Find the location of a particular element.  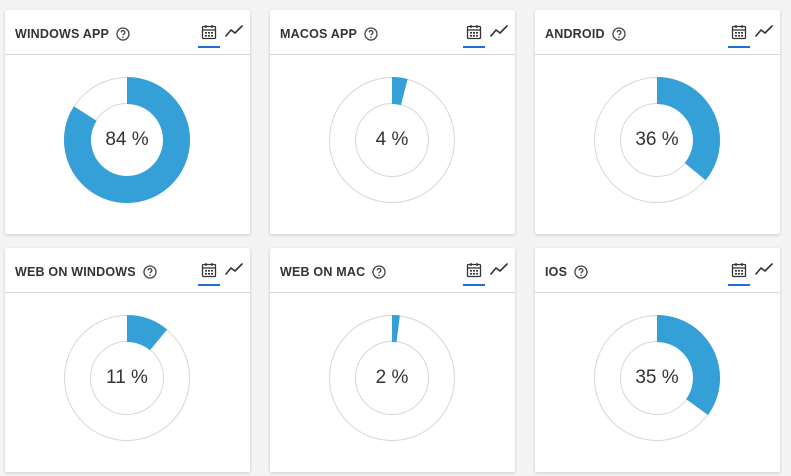

card-macos-app: MACOS APP 4 % is located at coordinates (392, 122).